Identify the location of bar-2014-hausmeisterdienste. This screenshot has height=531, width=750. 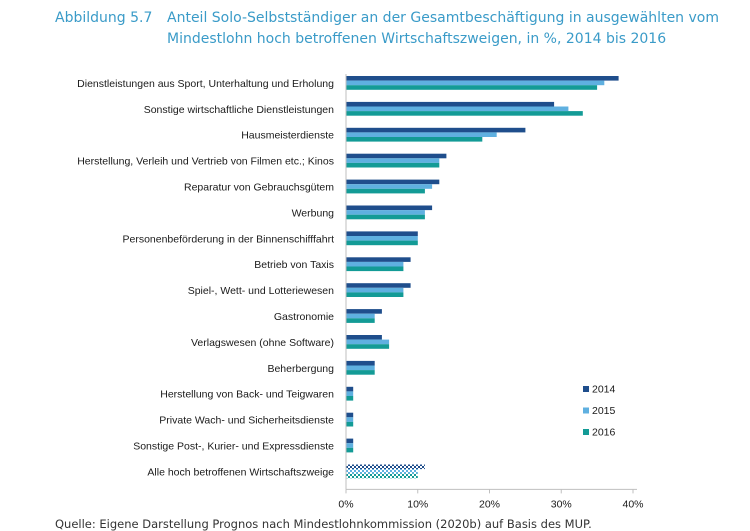
(436, 130).